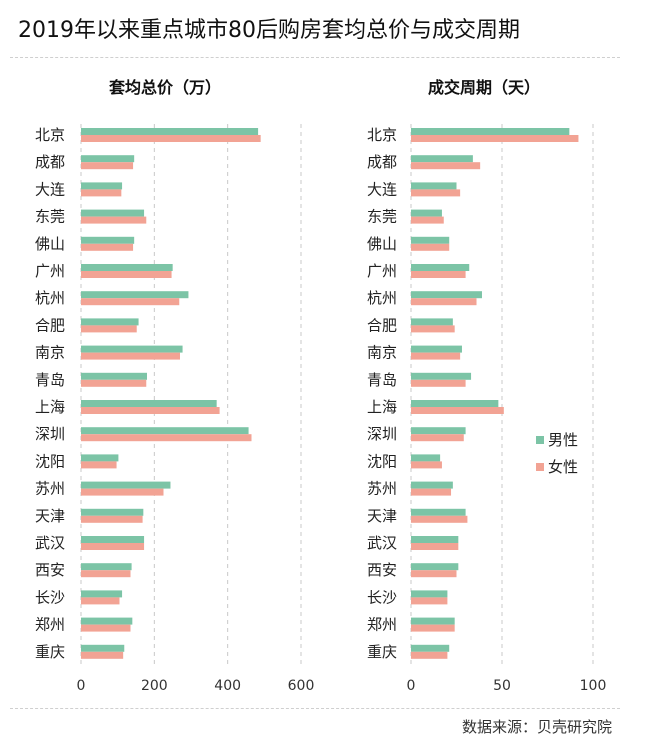  What do you see at coordinates (382, 189) in the screenshot?
I see `cycle-category-label: 大连` at bounding box center [382, 189].